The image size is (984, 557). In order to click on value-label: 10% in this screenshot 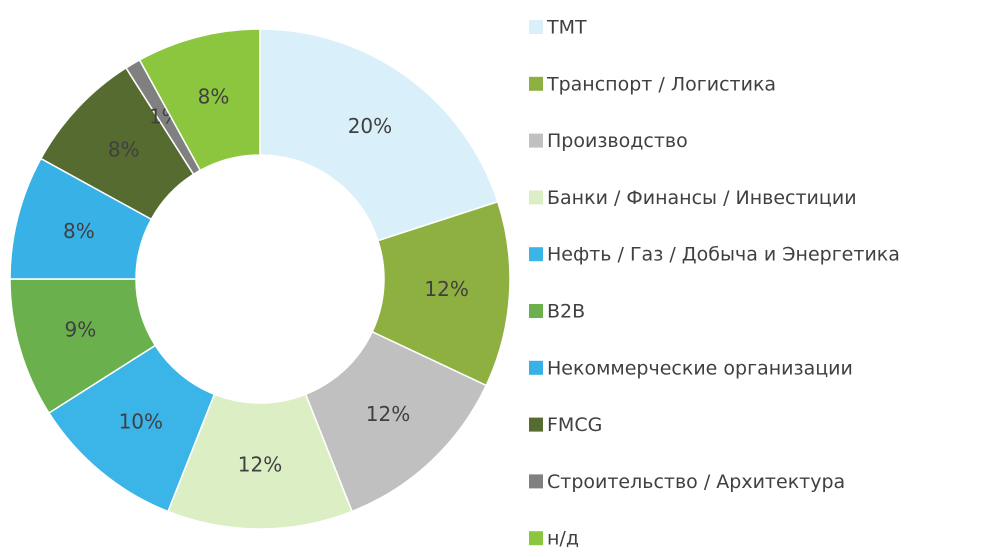, I will do `click(141, 422)`.